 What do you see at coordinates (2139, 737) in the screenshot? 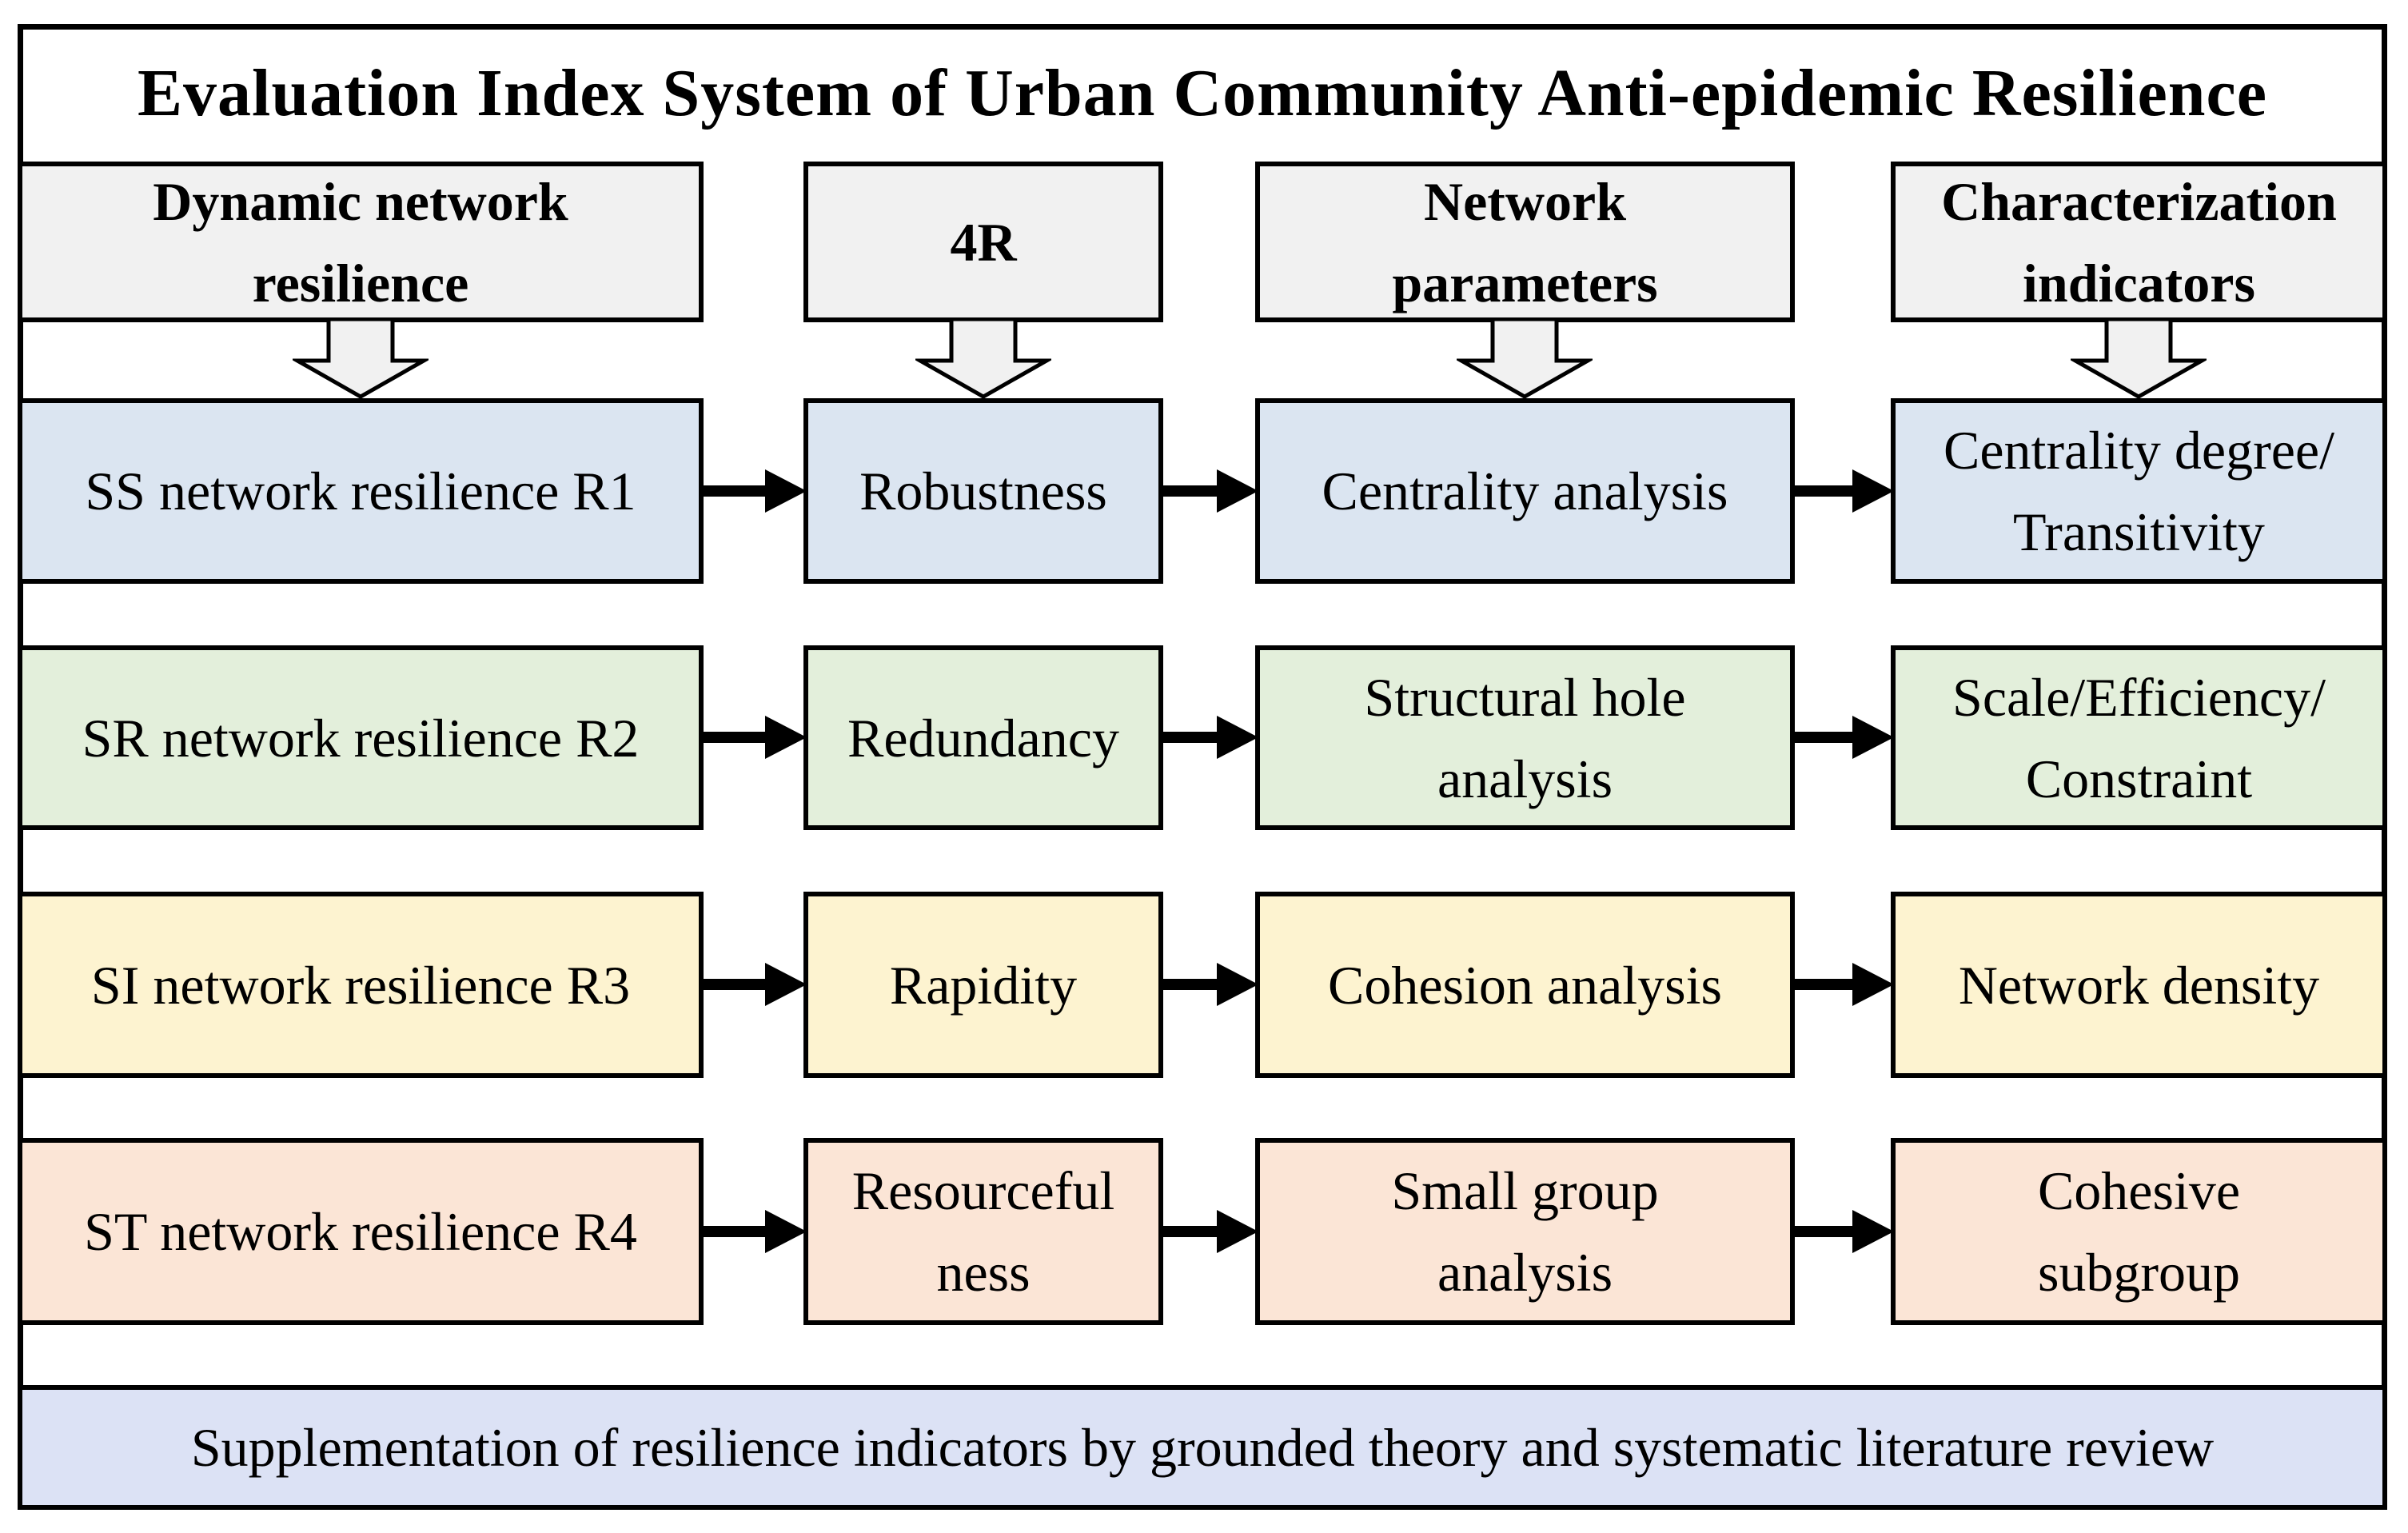
I see `box-scale-efficiency-constraint: Scale/Efficiency/ Constraint` at bounding box center [2139, 737].